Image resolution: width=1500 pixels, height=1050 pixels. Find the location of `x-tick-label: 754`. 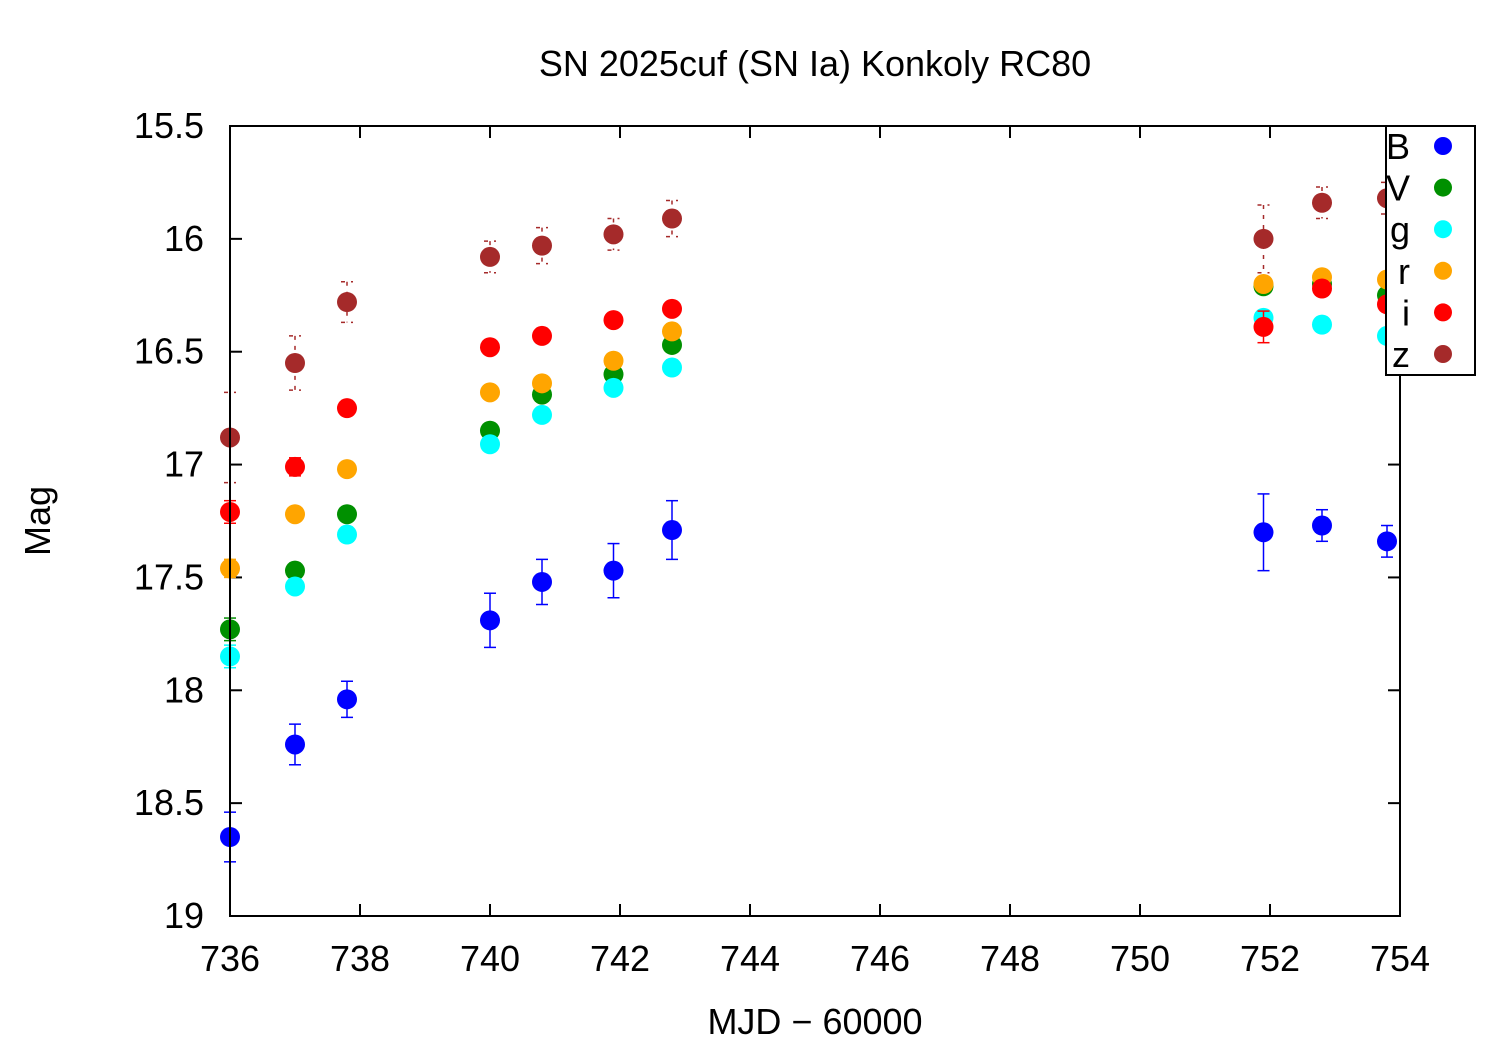

x-tick-label: 754 is located at coordinates (1400, 958).